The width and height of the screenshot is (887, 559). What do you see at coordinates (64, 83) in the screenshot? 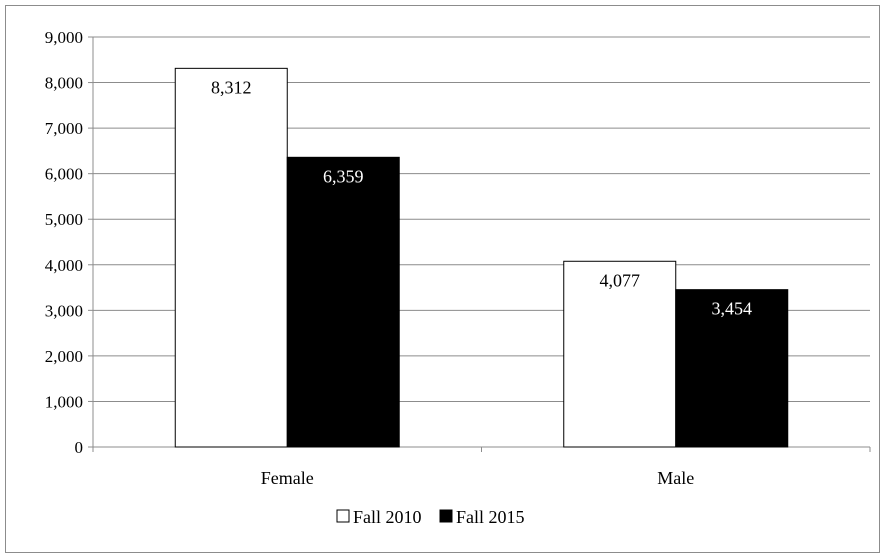
I see `y-tick-label: 8,000` at bounding box center [64, 83].